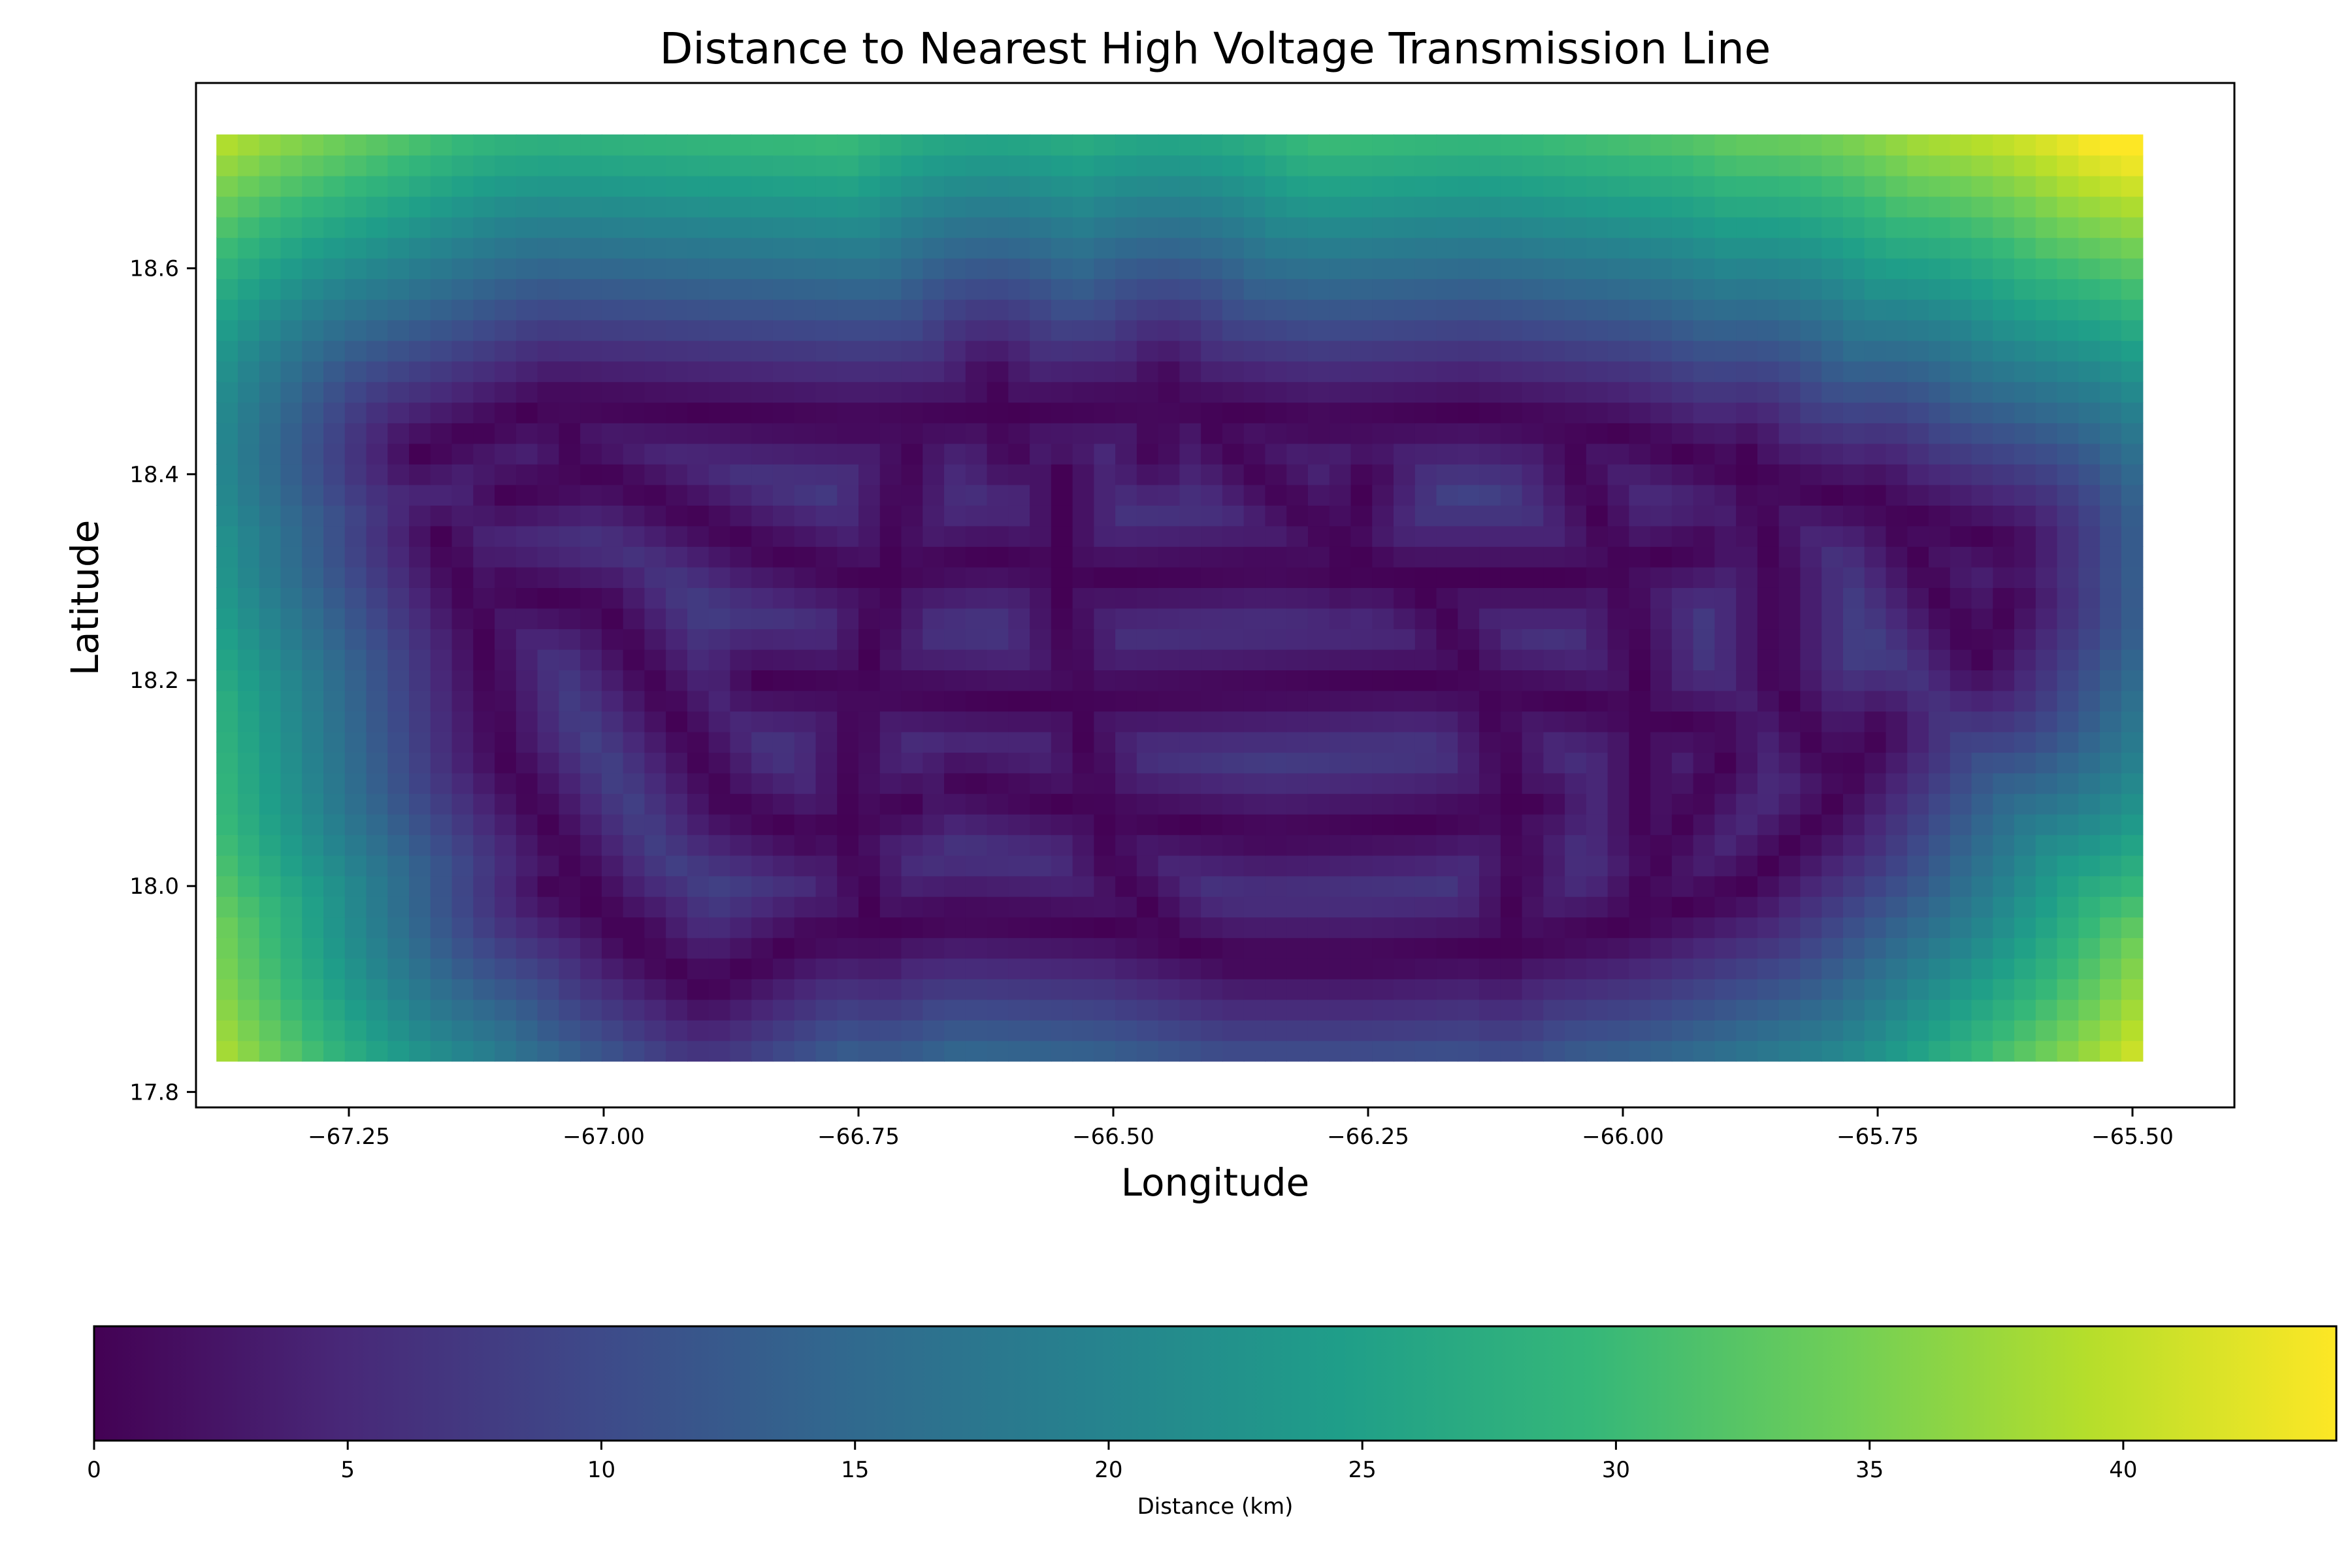 The width and height of the screenshot is (2352, 1568). Describe the element at coordinates (85, 598) in the screenshot. I see `y-axis-title: Latitude` at that location.